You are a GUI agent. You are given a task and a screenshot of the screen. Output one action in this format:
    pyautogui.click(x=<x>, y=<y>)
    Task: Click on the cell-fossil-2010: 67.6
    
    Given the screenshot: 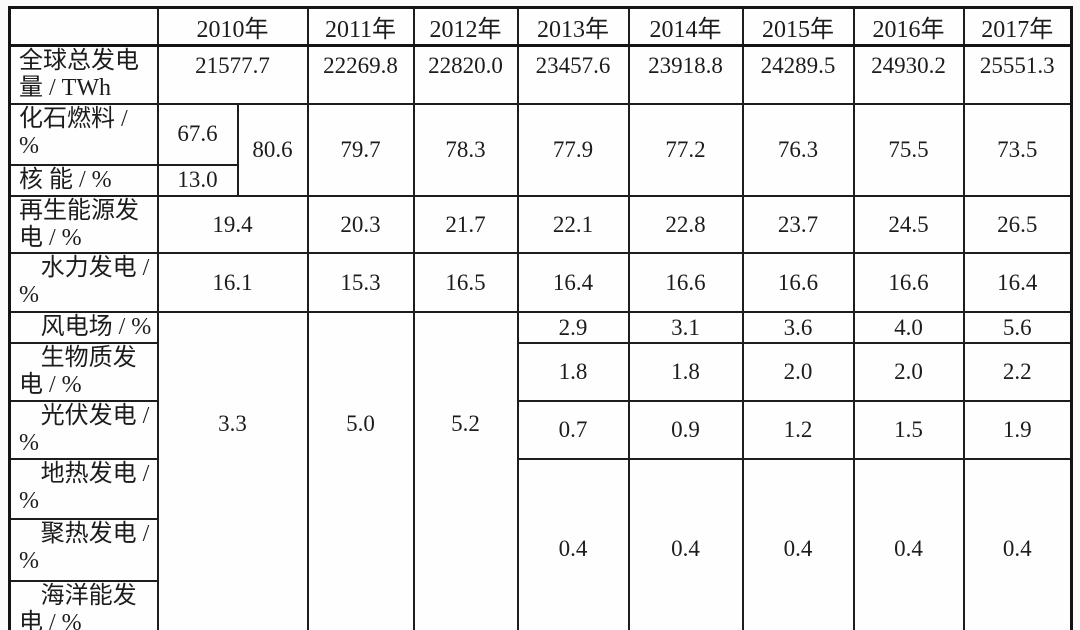 What is the action you would take?
    pyautogui.click(x=197, y=134)
    